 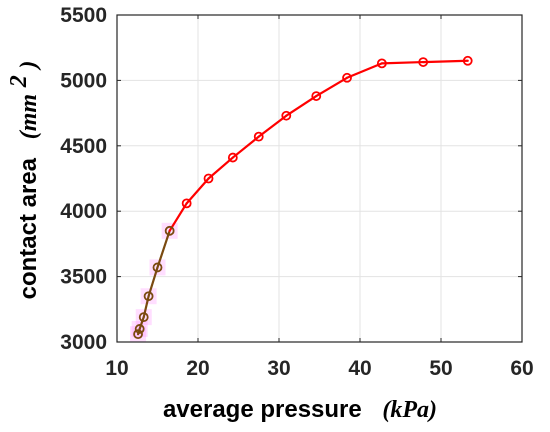 I want to click on x-axis-label: average pressure (kPa), so click(x=300, y=409).